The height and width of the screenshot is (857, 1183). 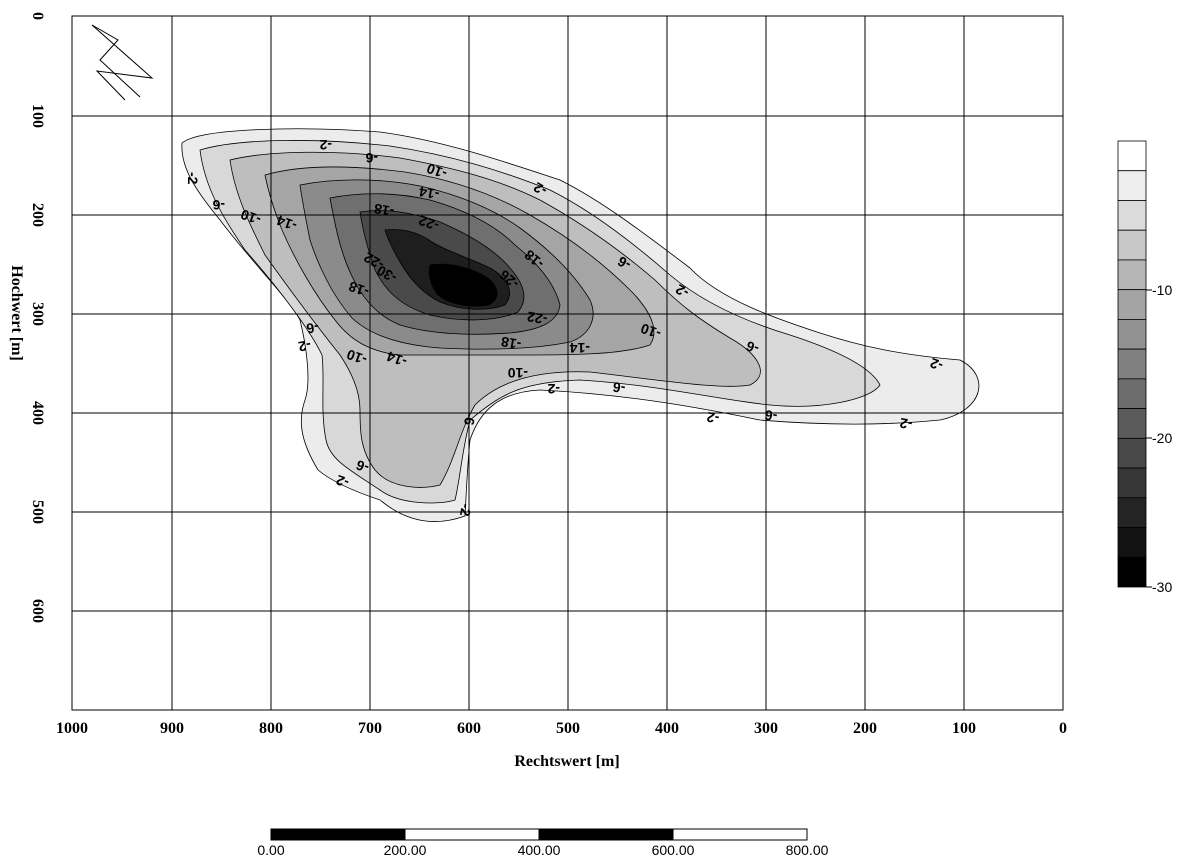 What do you see at coordinates (370, 728) in the screenshot?
I see `x-tick-label: 700` at bounding box center [370, 728].